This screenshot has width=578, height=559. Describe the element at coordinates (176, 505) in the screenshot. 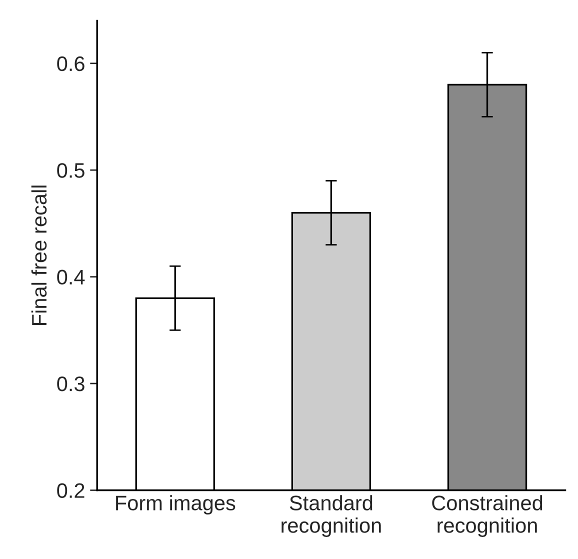

I see `x-tick-label: Form images` at that location.